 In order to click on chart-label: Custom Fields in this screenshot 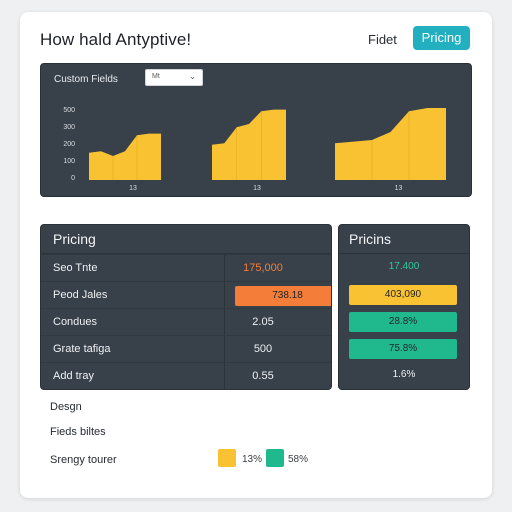, I will do `click(86, 79)`.